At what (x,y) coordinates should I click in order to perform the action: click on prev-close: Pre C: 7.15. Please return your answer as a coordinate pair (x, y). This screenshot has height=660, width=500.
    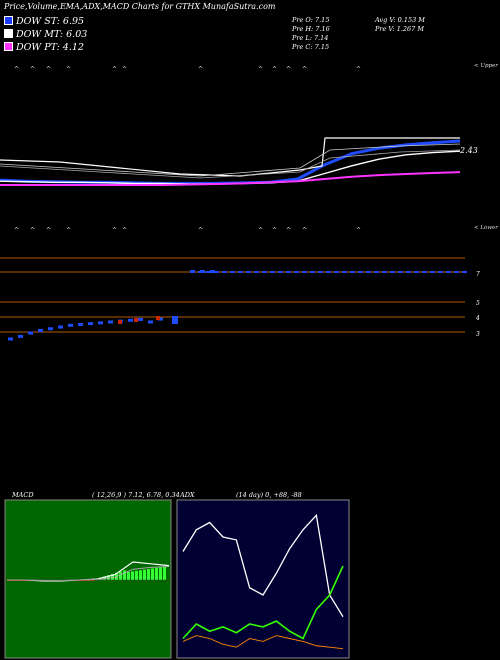
    Looking at the image, I should click on (311, 47).